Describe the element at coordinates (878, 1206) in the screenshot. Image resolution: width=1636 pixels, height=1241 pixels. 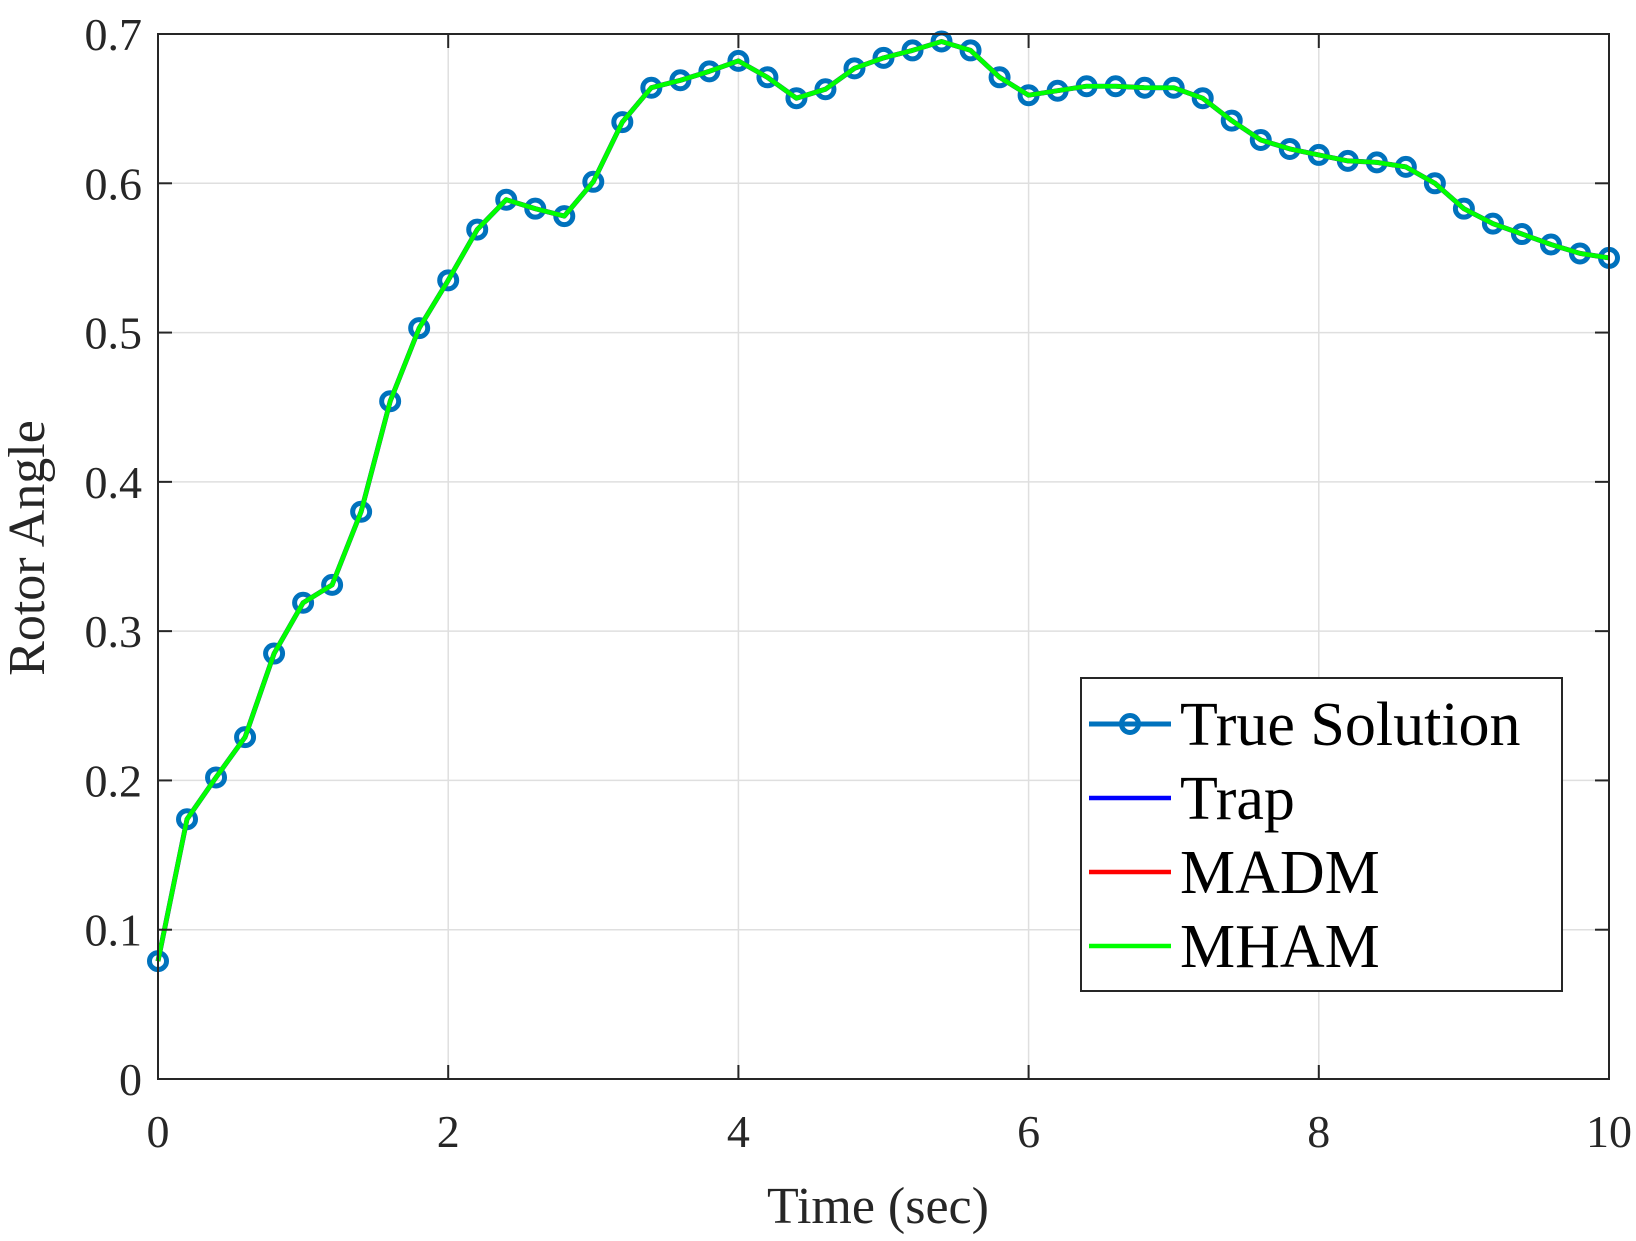
I see `x-axis-label: Time (sec)` at that location.